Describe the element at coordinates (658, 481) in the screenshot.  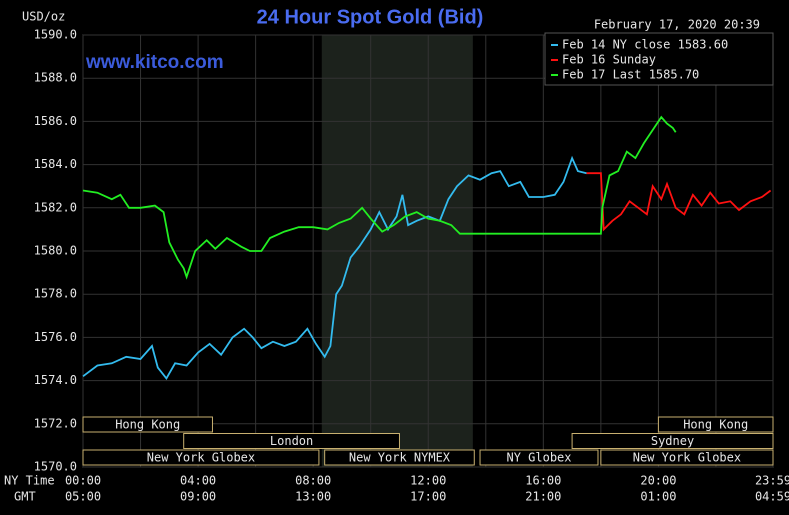
I see `x-tick-label: 20:00` at that location.